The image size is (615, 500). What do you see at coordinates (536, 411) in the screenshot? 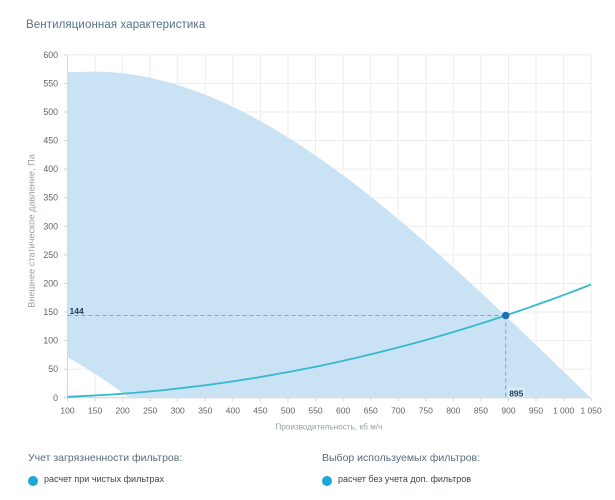
I see `svg-text: 950` at bounding box center [536, 411].